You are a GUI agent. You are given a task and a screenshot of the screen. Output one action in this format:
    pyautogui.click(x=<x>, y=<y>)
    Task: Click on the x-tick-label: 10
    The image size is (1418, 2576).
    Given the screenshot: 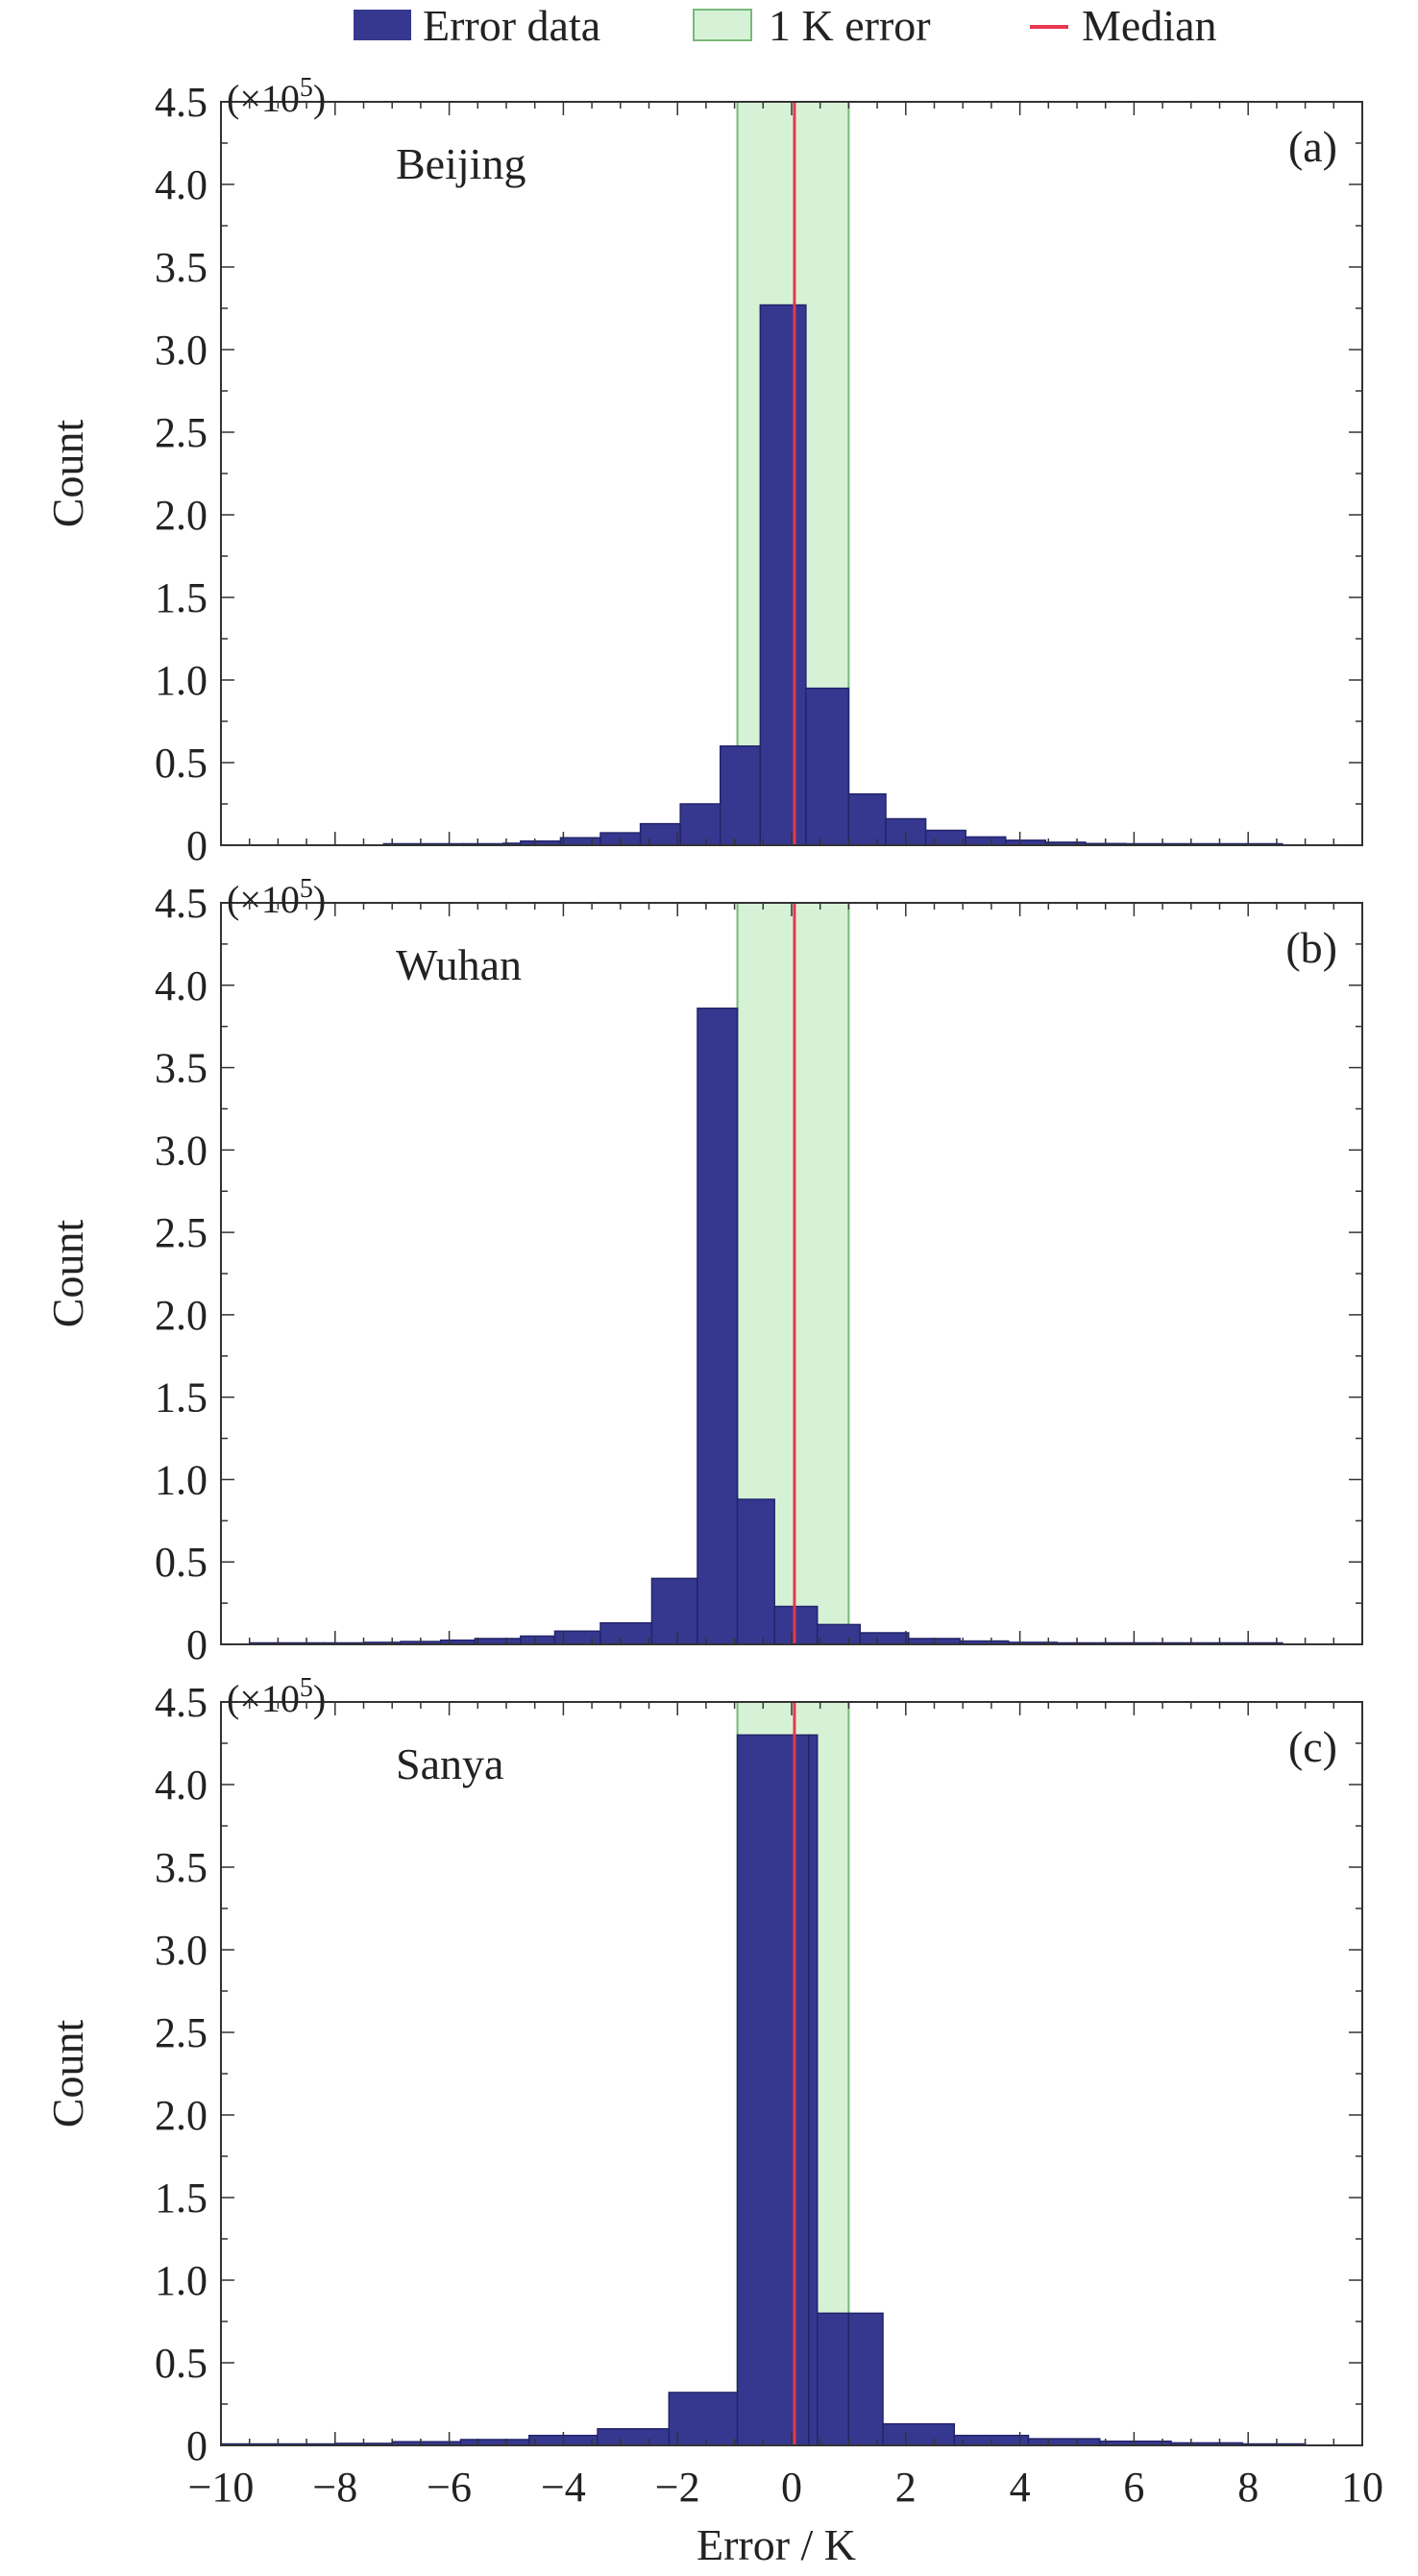 What is the action you would take?
    pyautogui.click(x=1362, y=2487)
    